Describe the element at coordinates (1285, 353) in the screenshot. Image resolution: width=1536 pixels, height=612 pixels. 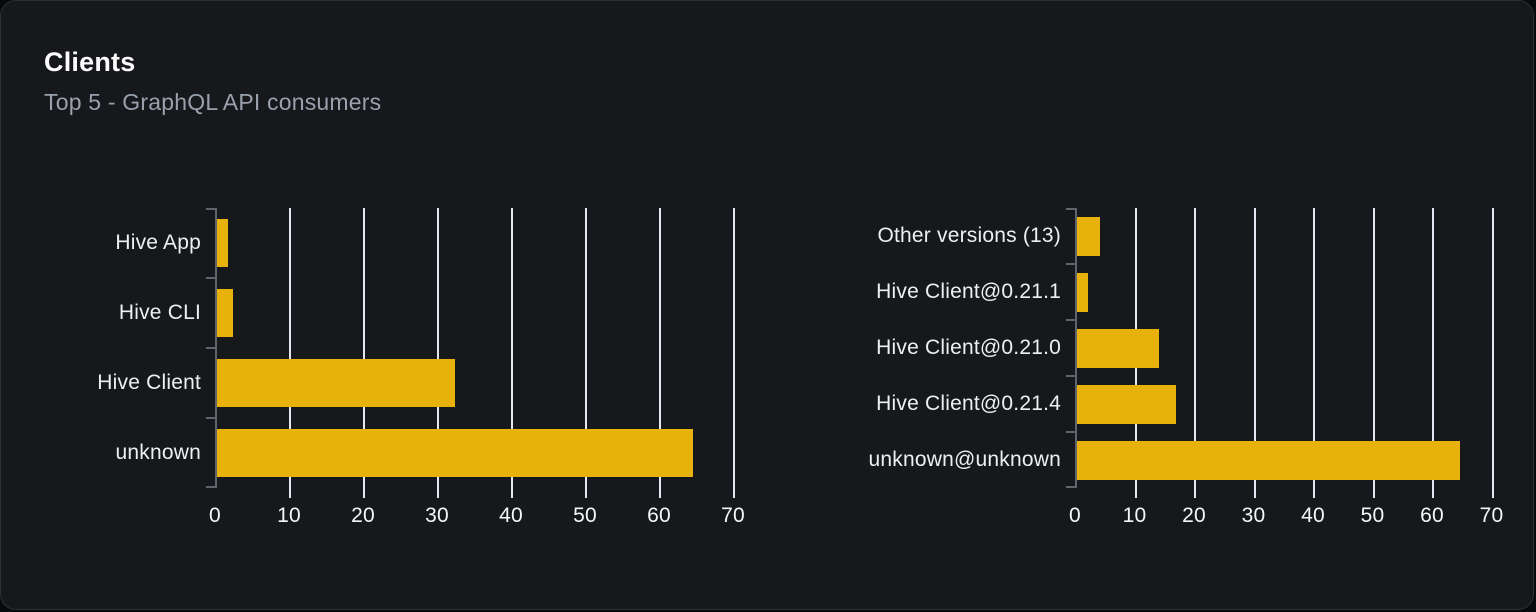
I see `plot-area` at that location.